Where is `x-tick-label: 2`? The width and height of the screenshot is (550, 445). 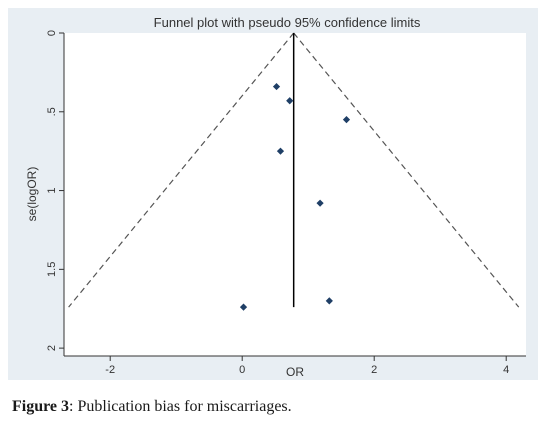
x-tick-label: 2 is located at coordinates (374, 370).